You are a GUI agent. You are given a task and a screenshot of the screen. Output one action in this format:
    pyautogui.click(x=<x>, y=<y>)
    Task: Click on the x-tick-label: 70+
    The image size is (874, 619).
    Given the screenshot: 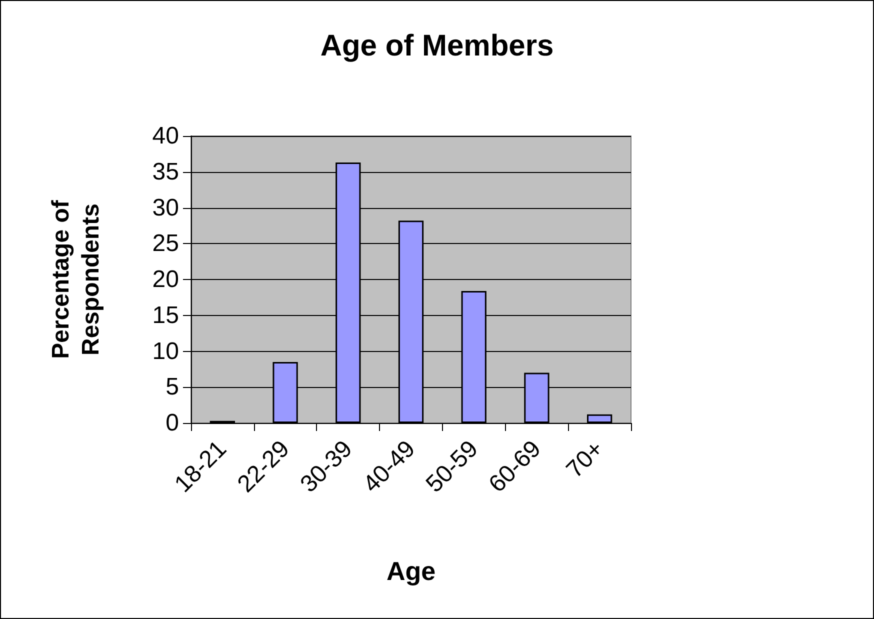 What is the action you would take?
    pyautogui.click(x=585, y=459)
    